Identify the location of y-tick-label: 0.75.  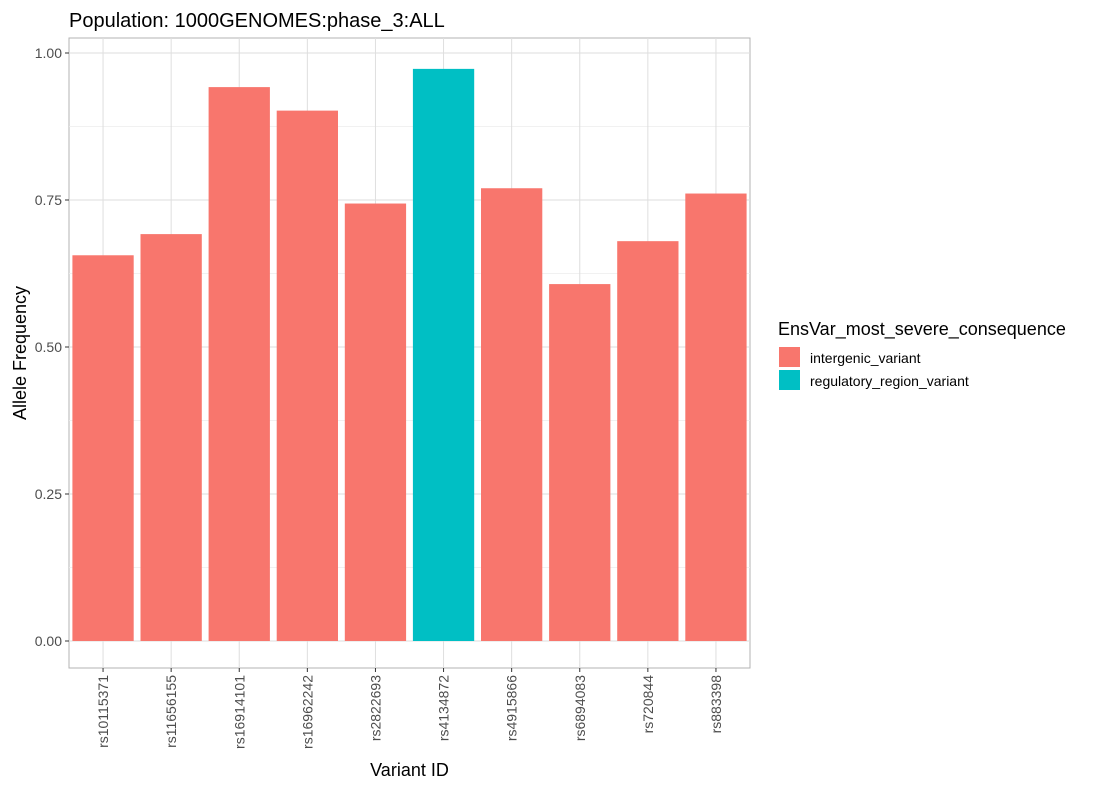
(48, 200).